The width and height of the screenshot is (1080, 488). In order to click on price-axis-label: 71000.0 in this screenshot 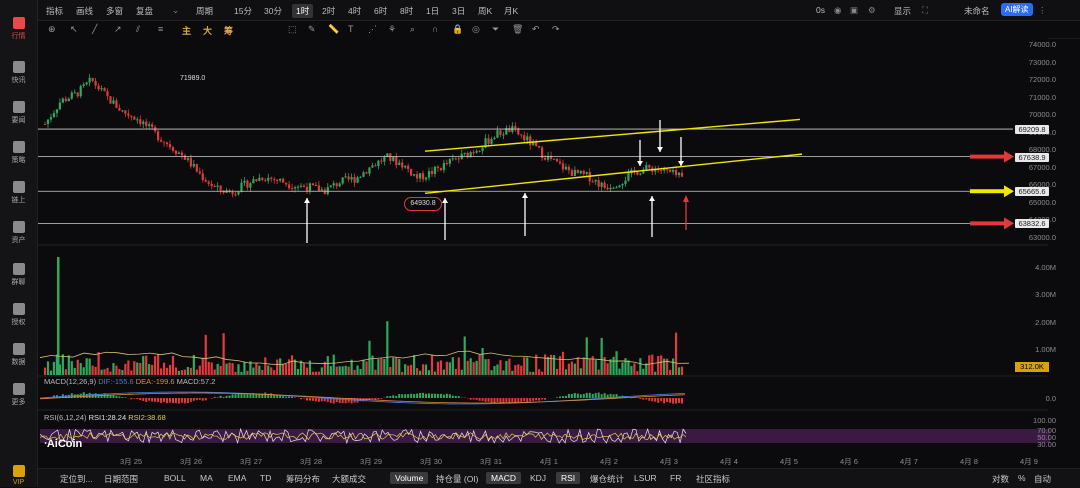, I will do `click(1042, 97)`.